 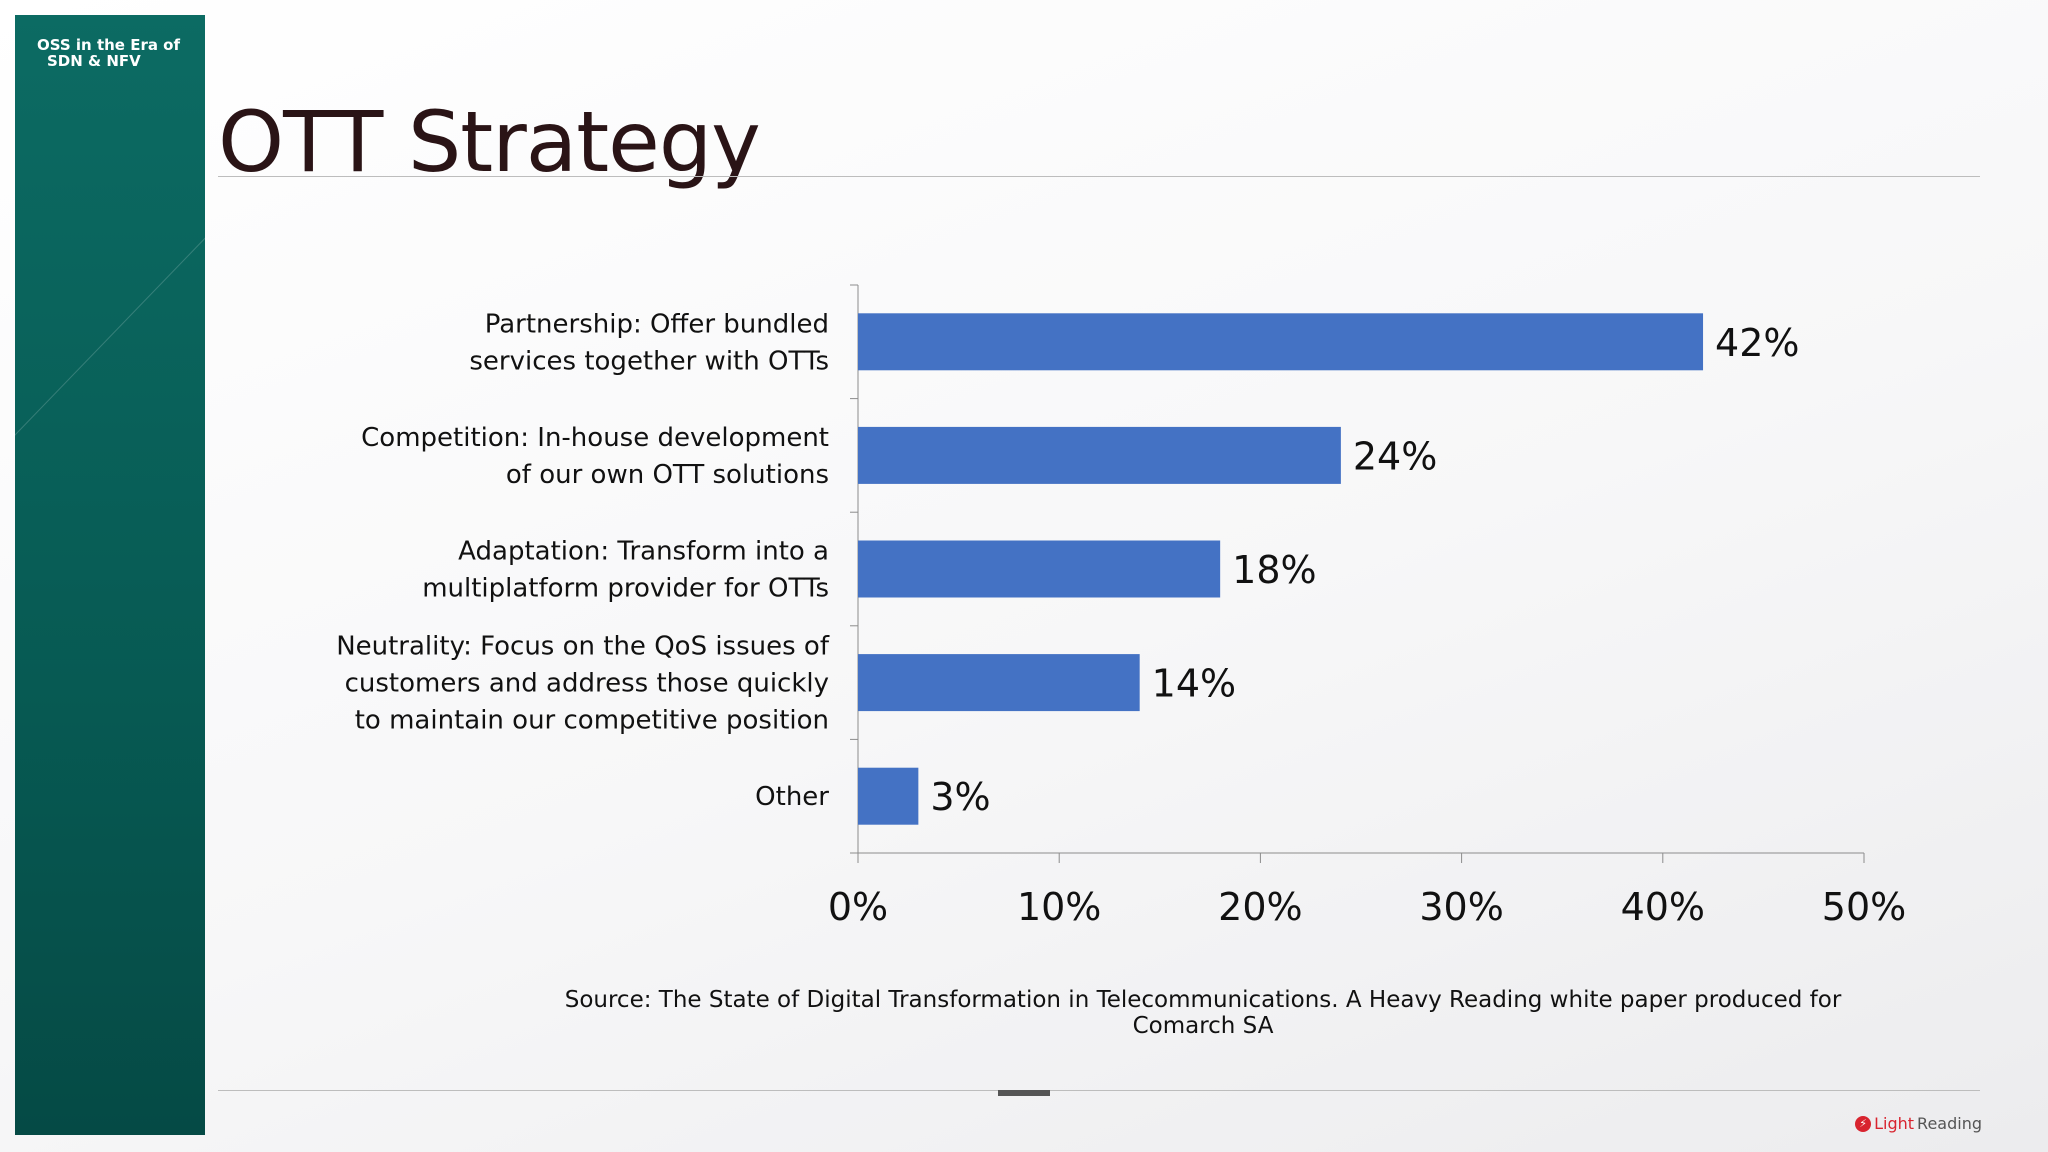 I want to click on title-divider, so click(x=1099, y=176).